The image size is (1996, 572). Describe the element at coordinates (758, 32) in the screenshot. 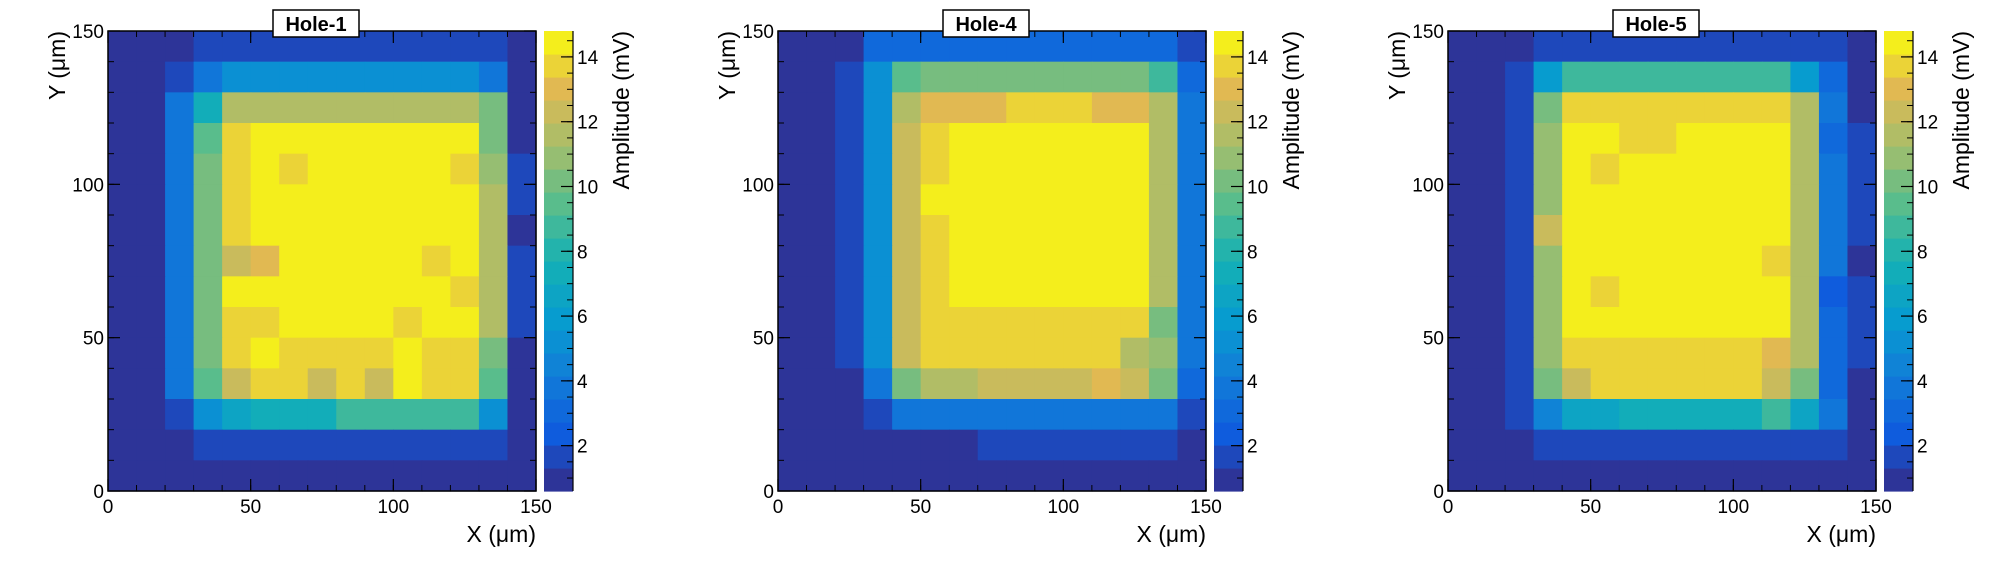

I see `y-tick-label: 150` at that location.